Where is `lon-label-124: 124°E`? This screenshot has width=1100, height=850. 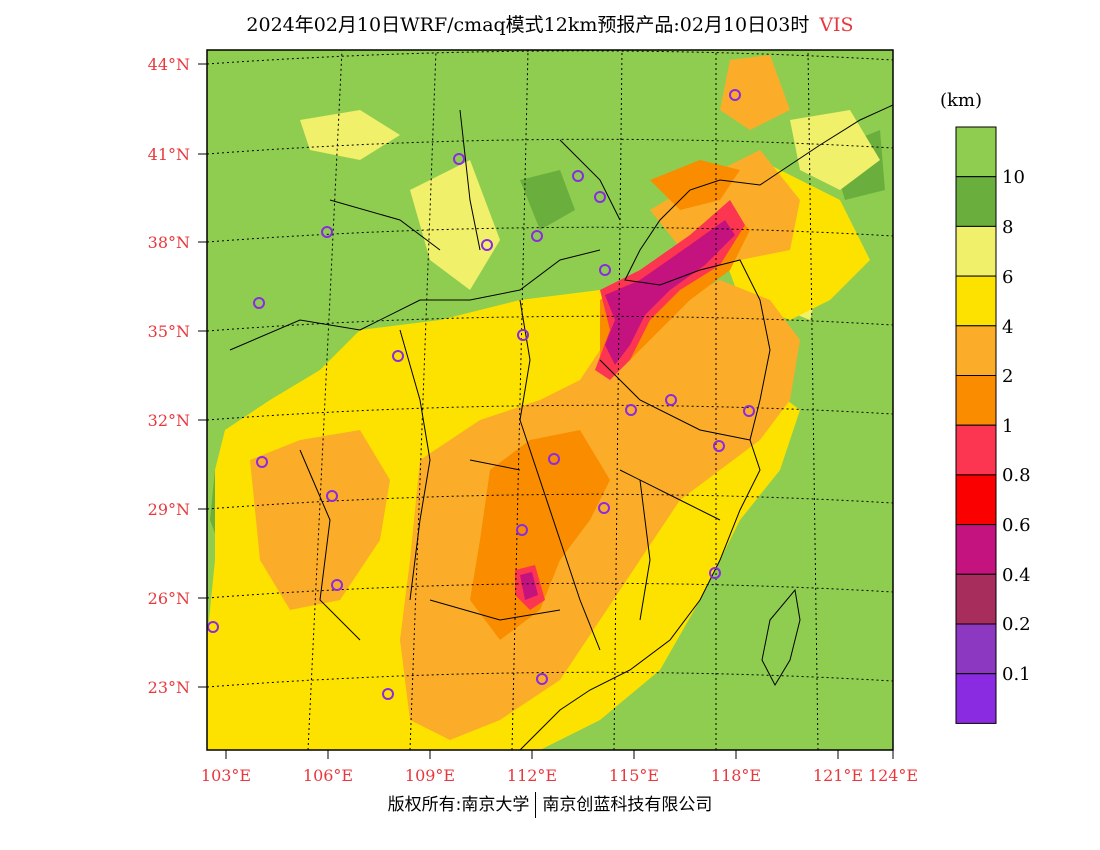 lon-label-124: 124°E is located at coordinates (893, 775).